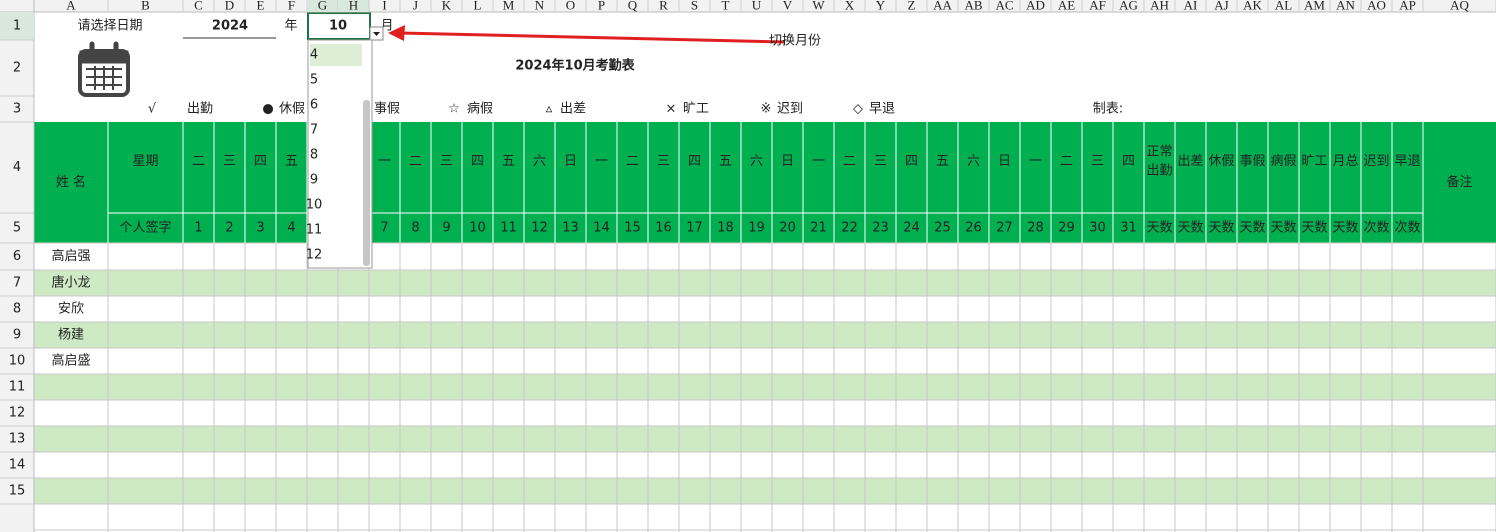 The width and height of the screenshot is (1496, 532). What do you see at coordinates (17, 491) in the screenshot?
I see `row-header: 15` at bounding box center [17, 491].